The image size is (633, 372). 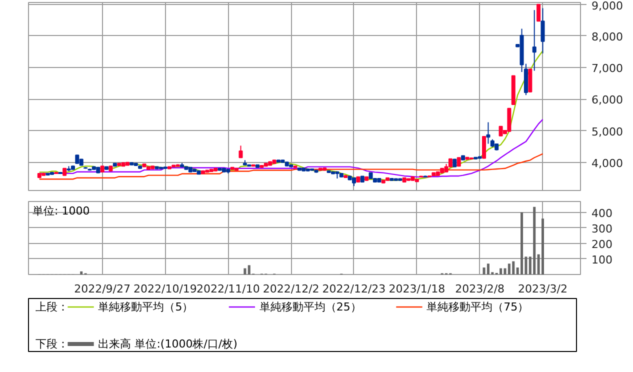 What do you see at coordinates (291, 289) in the screenshot?
I see `x-tick-label: 2022/12/2` at bounding box center [291, 289].